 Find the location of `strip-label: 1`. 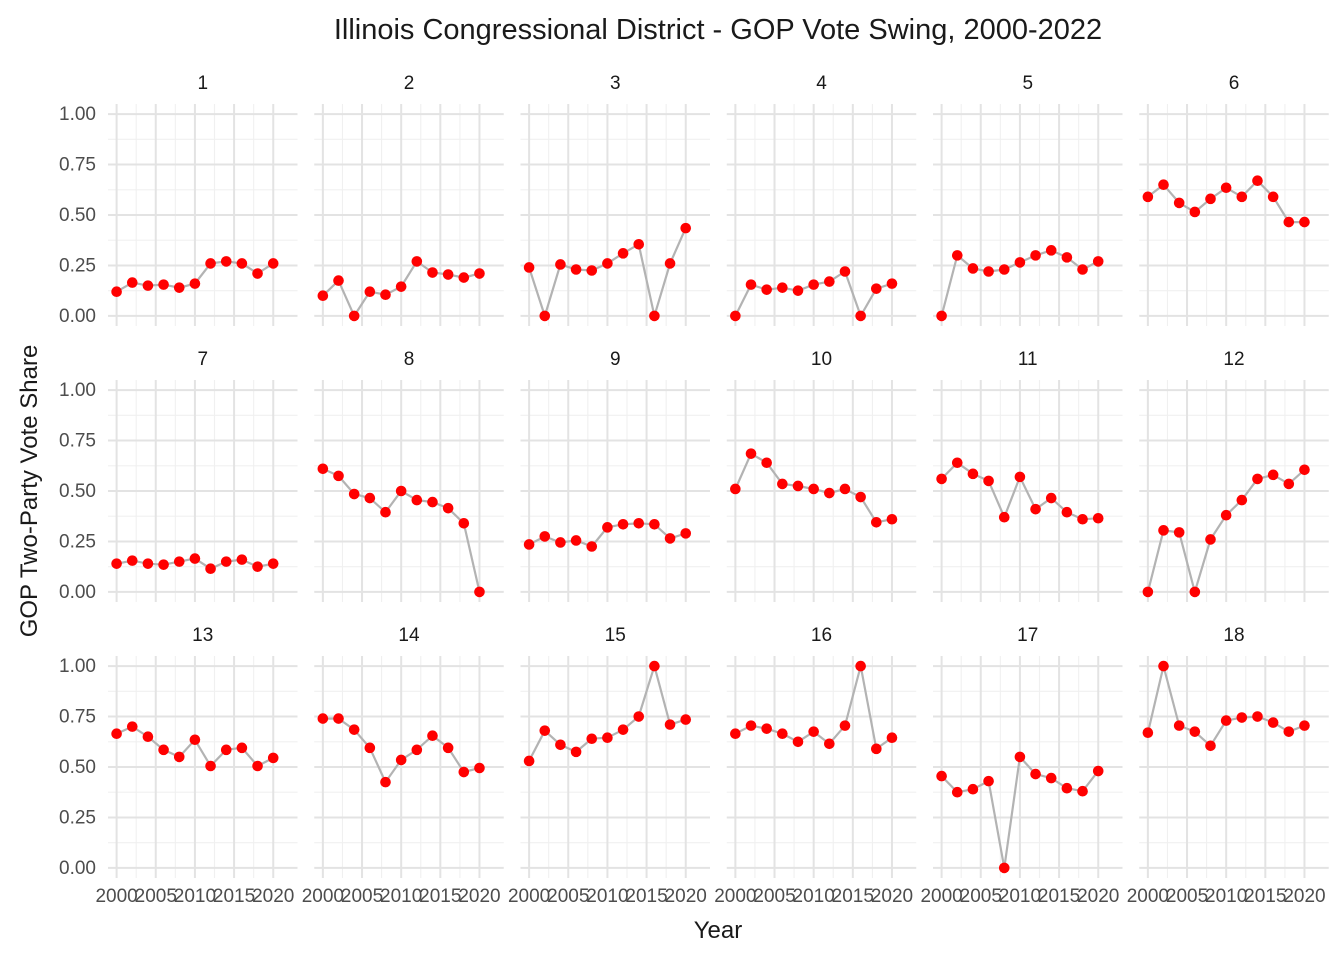

strip-label: 1 is located at coordinates (202, 83).